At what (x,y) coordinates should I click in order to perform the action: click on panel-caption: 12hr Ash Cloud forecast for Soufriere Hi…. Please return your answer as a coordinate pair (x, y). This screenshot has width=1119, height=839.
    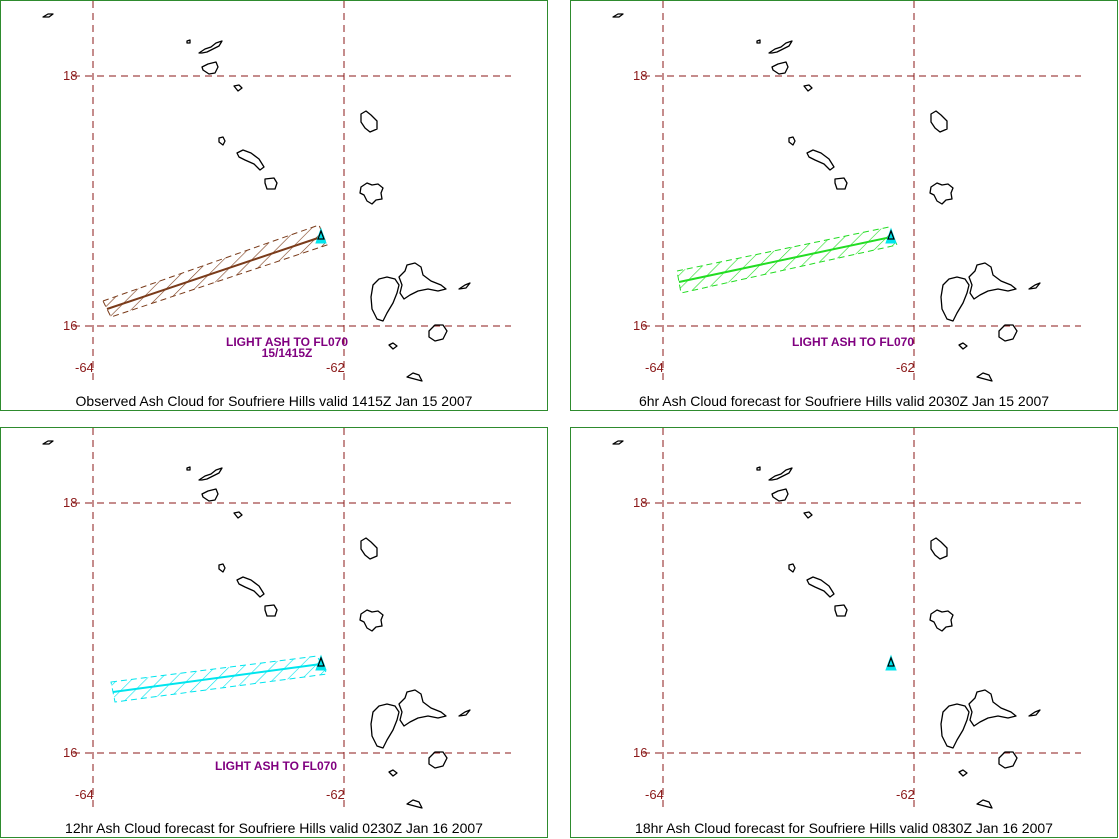
    Looking at the image, I should click on (274, 828).